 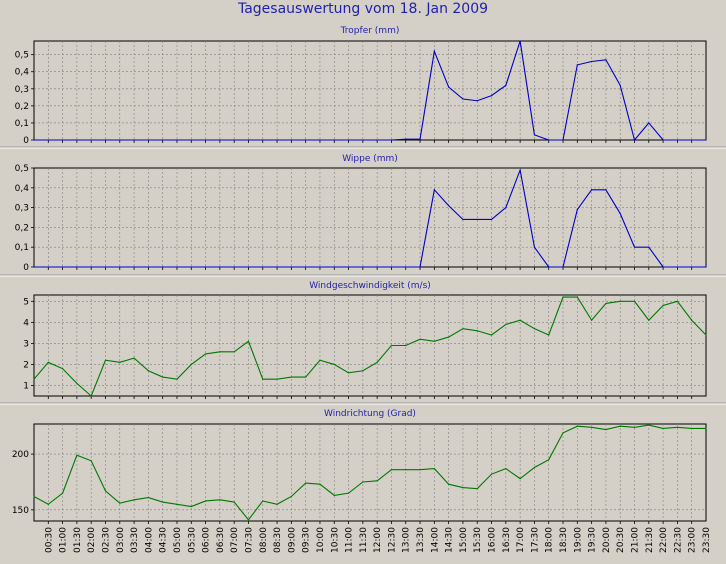 What do you see at coordinates (363, 9) in the screenshot?
I see `page-title: Tagesauswertung vom 18. Jan 2009` at bounding box center [363, 9].